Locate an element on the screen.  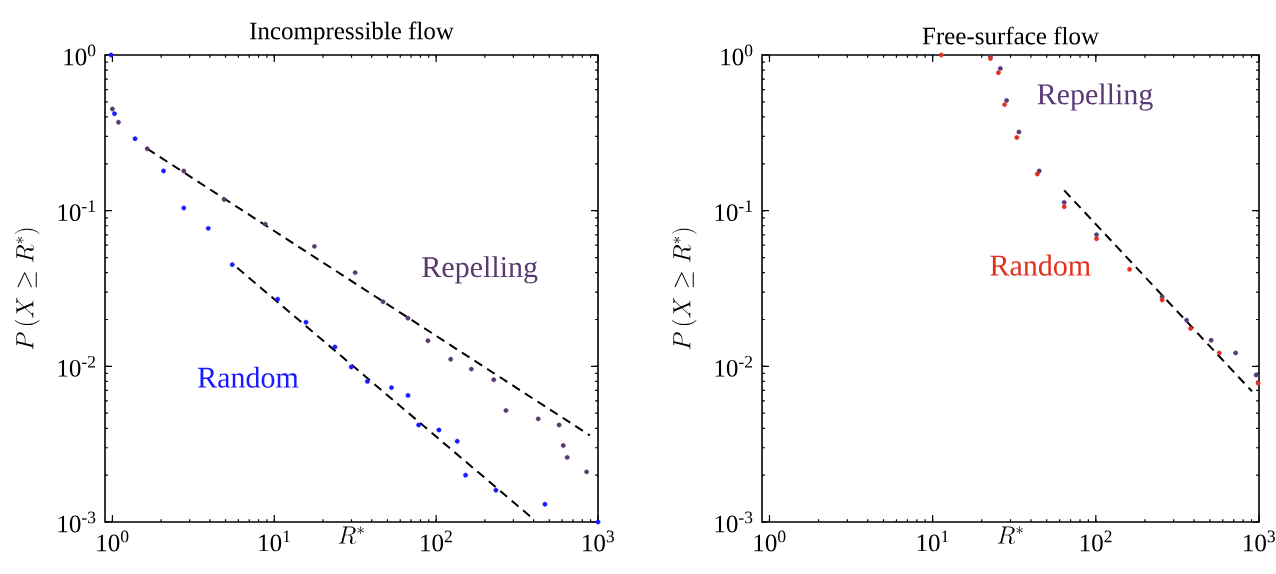
chart-title: Free-surface flow is located at coordinates (1010, 35).